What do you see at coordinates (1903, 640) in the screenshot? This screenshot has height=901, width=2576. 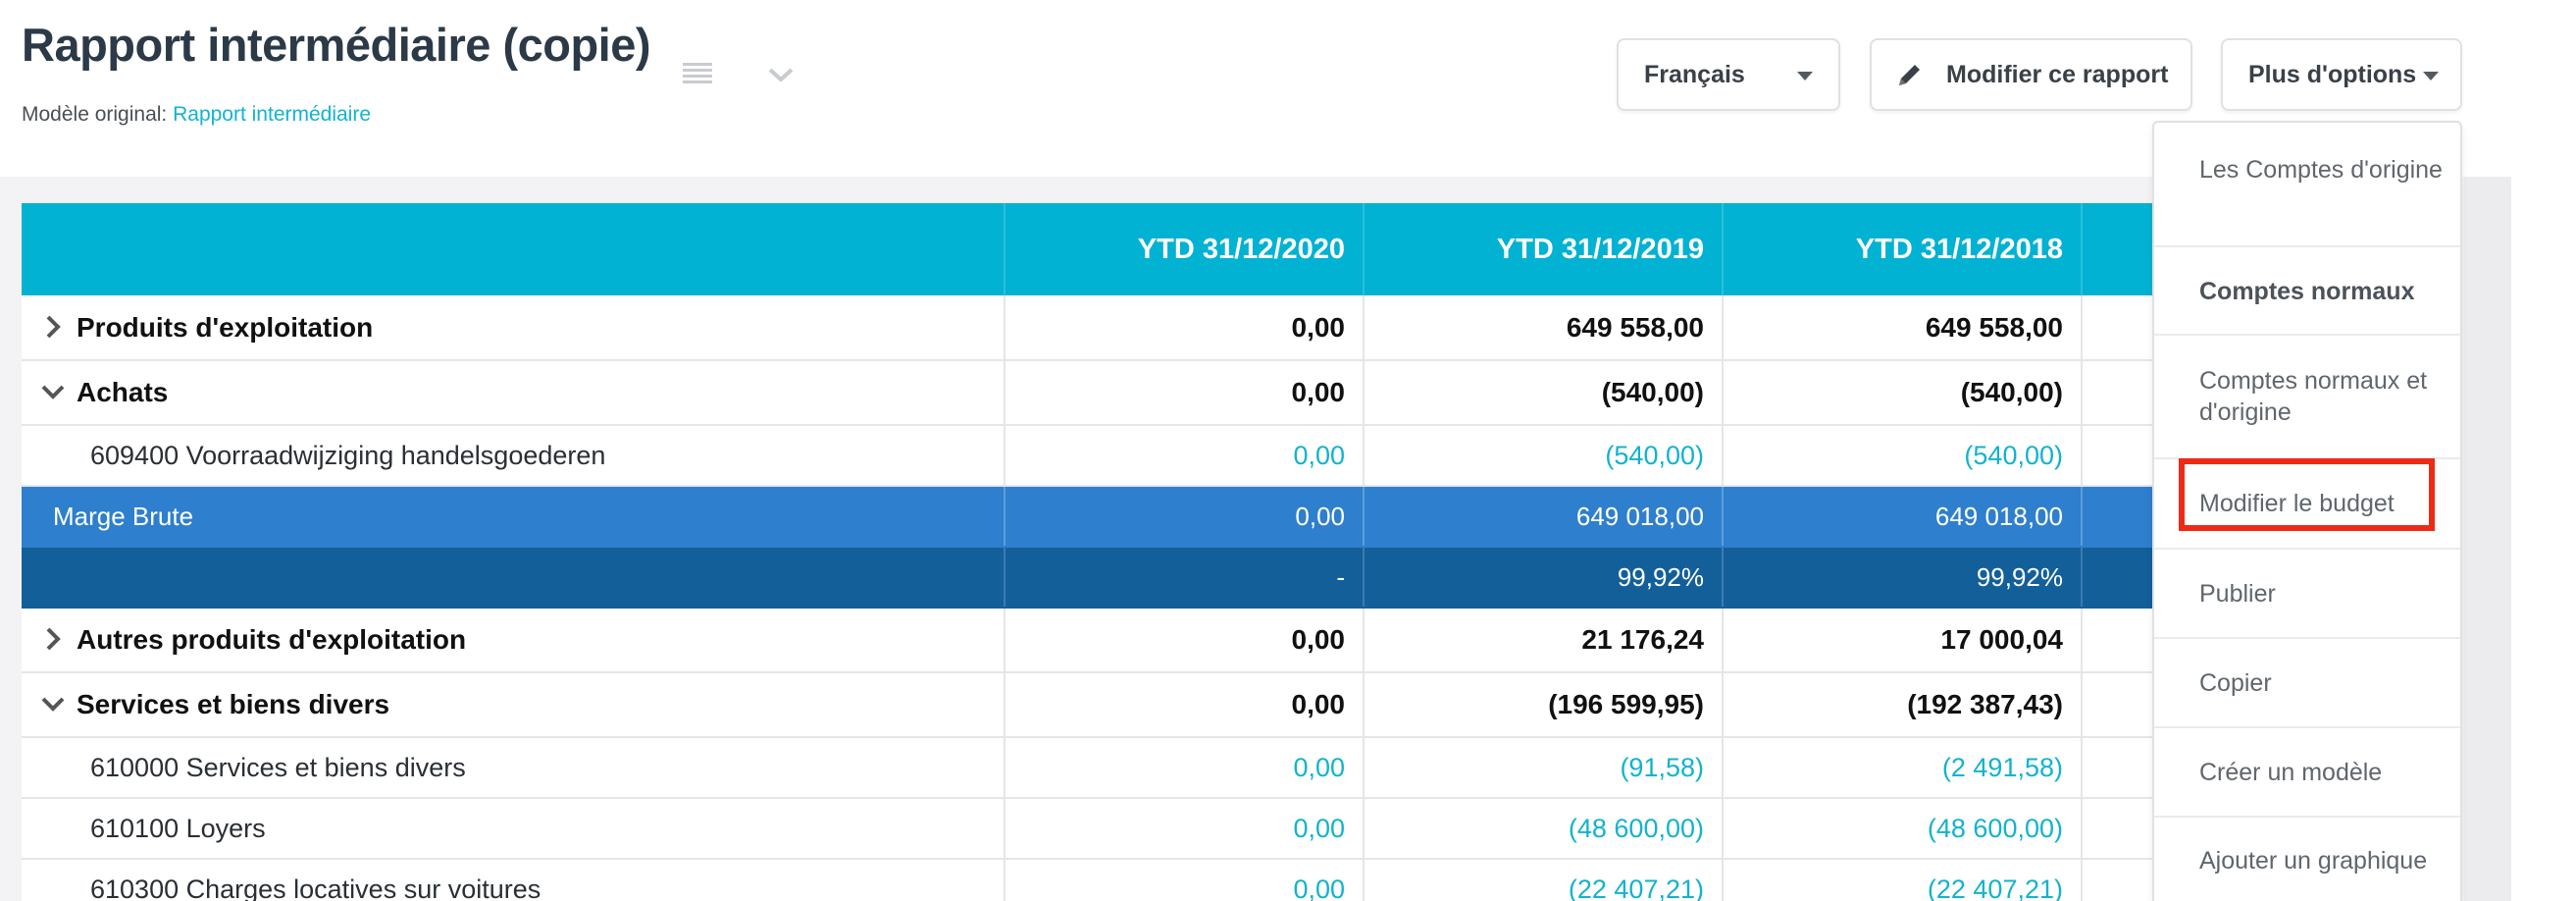 I see `cell-value: 17 000,04` at bounding box center [1903, 640].